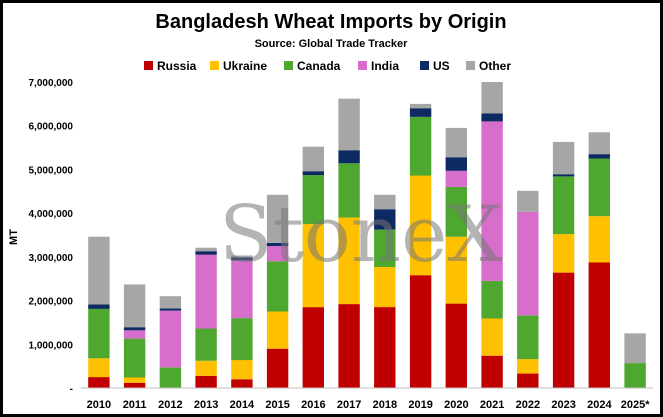  What do you see at coordinates (177, 66) in the screenshot?
I see `legend-label-russia: Russia` at bounding box center [177, 66].